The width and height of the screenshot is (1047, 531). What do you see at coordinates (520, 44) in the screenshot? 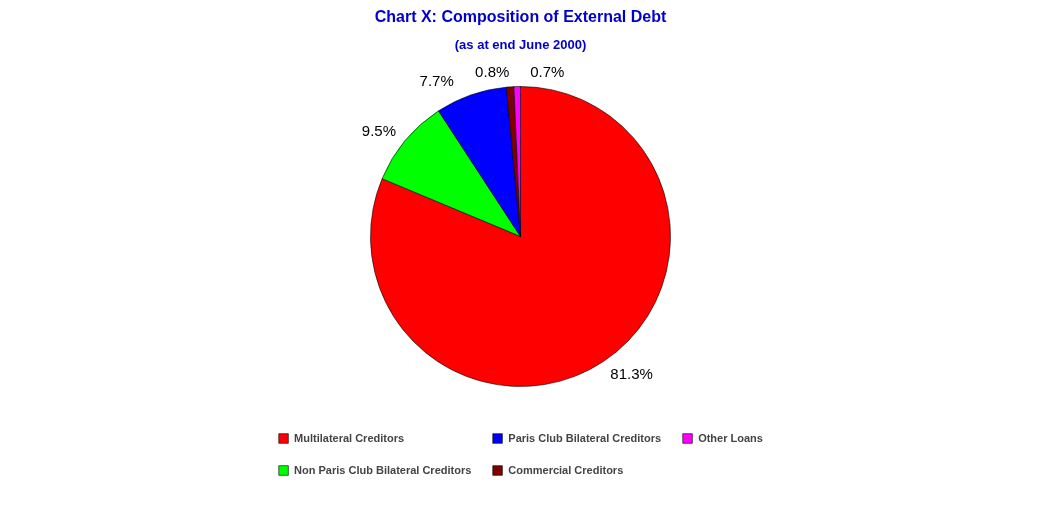
I see `chart-subtitle: (as at end June 2000)` at bounding box center [520, 44].